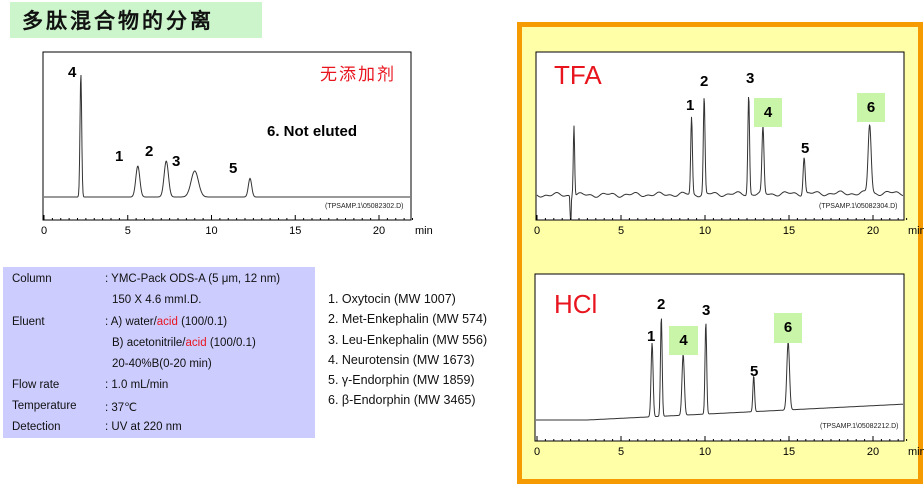  I want to click on temperature-value: : 37℃, so click(121, 408).